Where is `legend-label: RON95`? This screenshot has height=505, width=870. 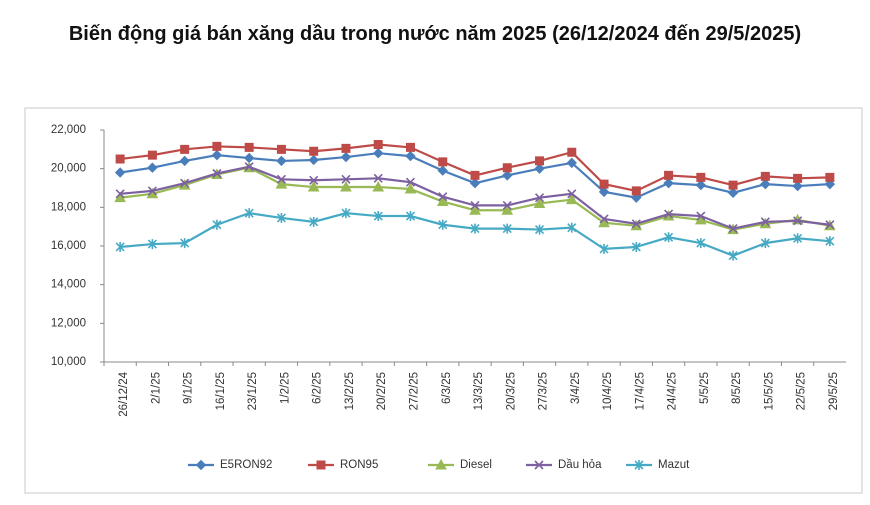
legend-label: RON95 is located at coordinates (359, 465).